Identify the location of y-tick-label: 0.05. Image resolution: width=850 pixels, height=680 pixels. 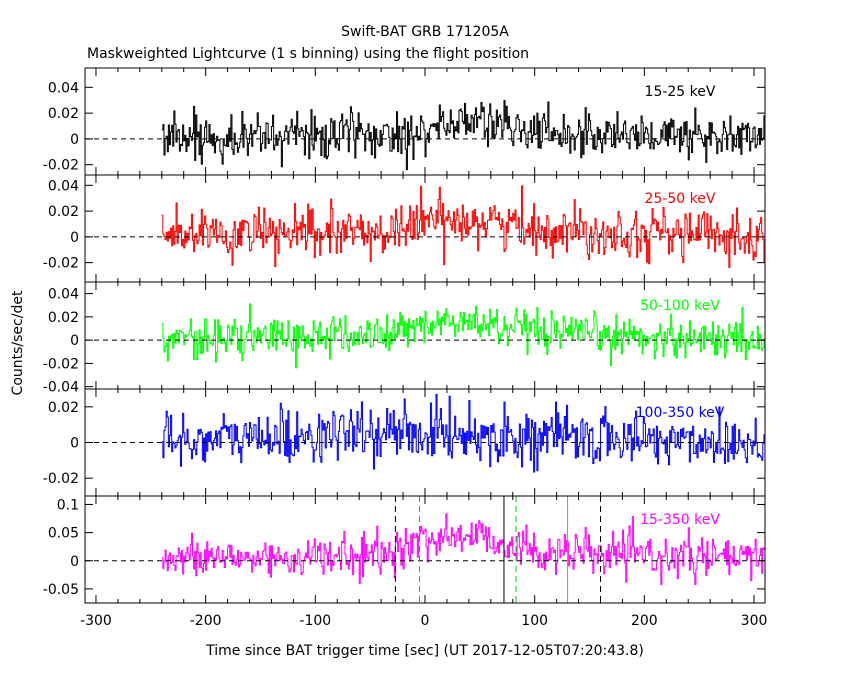
(63, 534).